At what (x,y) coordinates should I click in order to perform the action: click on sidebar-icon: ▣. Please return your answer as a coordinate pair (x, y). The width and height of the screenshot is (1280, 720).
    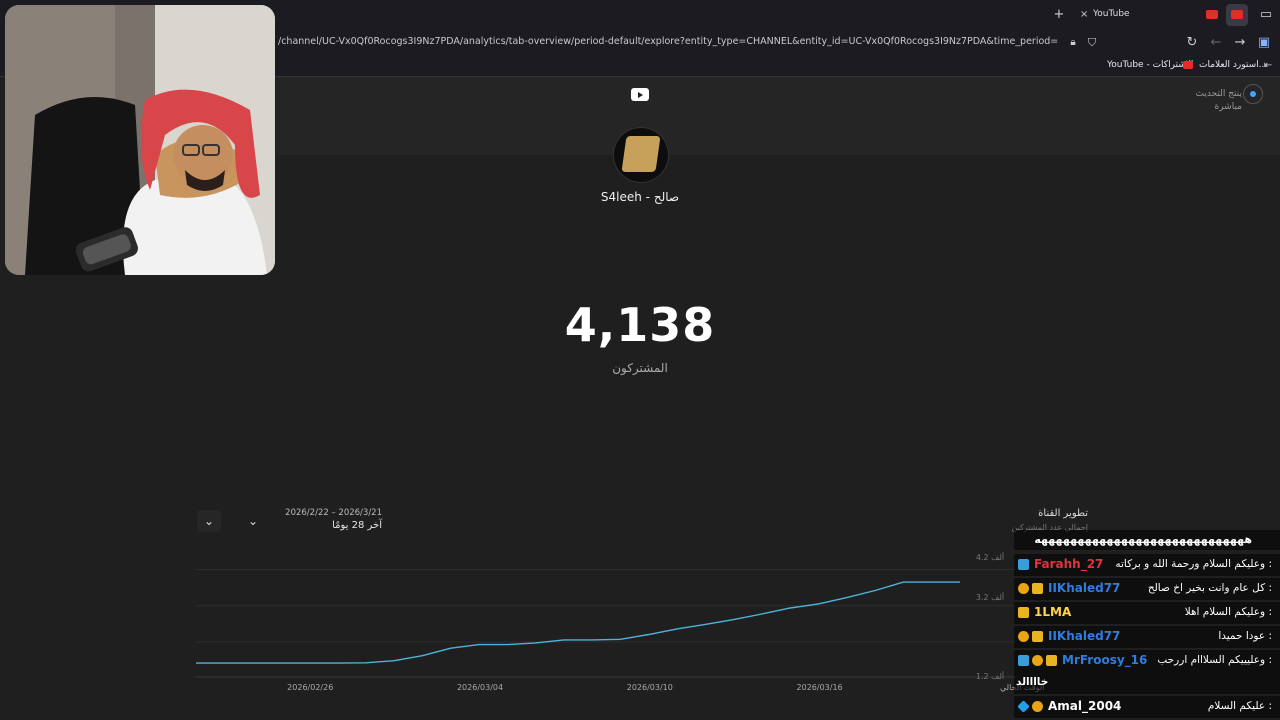
    Looking at the image, I should click on (1264, 42).